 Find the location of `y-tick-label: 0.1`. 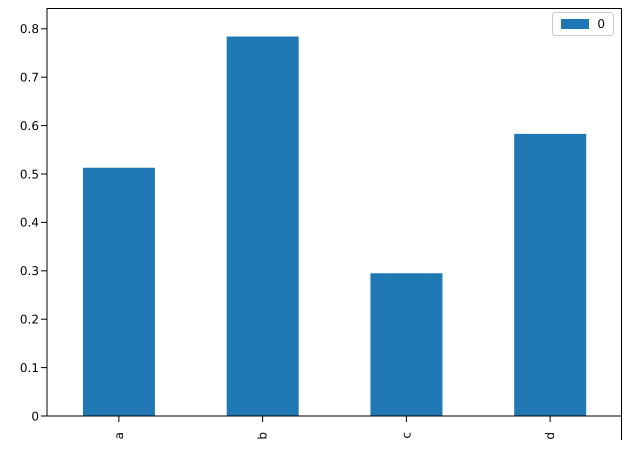

y-tick-label: 0.1 is located at coordinates (29, 367).